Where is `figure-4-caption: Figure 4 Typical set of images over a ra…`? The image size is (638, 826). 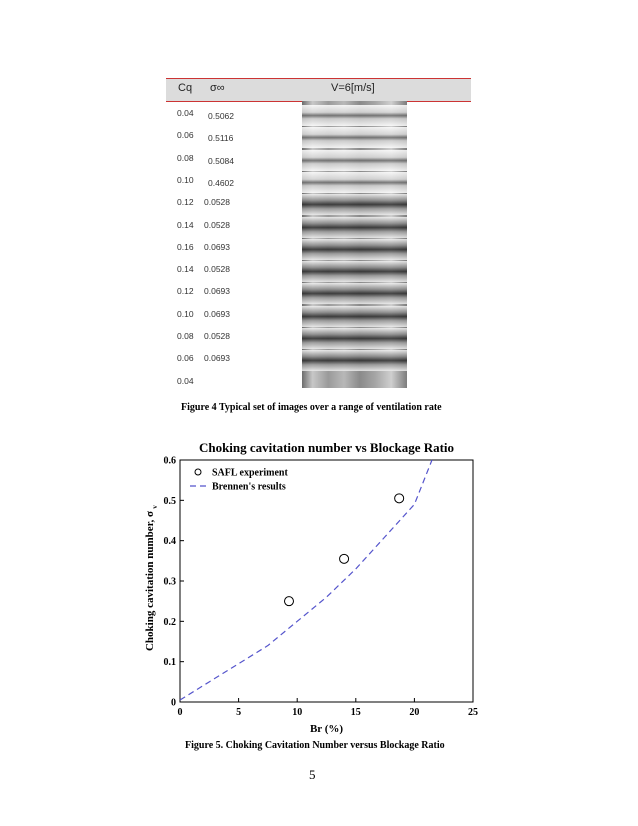 figure-4-caption: Figure 4 Typical set of images over a ra… is located at coordinates (311, 407).